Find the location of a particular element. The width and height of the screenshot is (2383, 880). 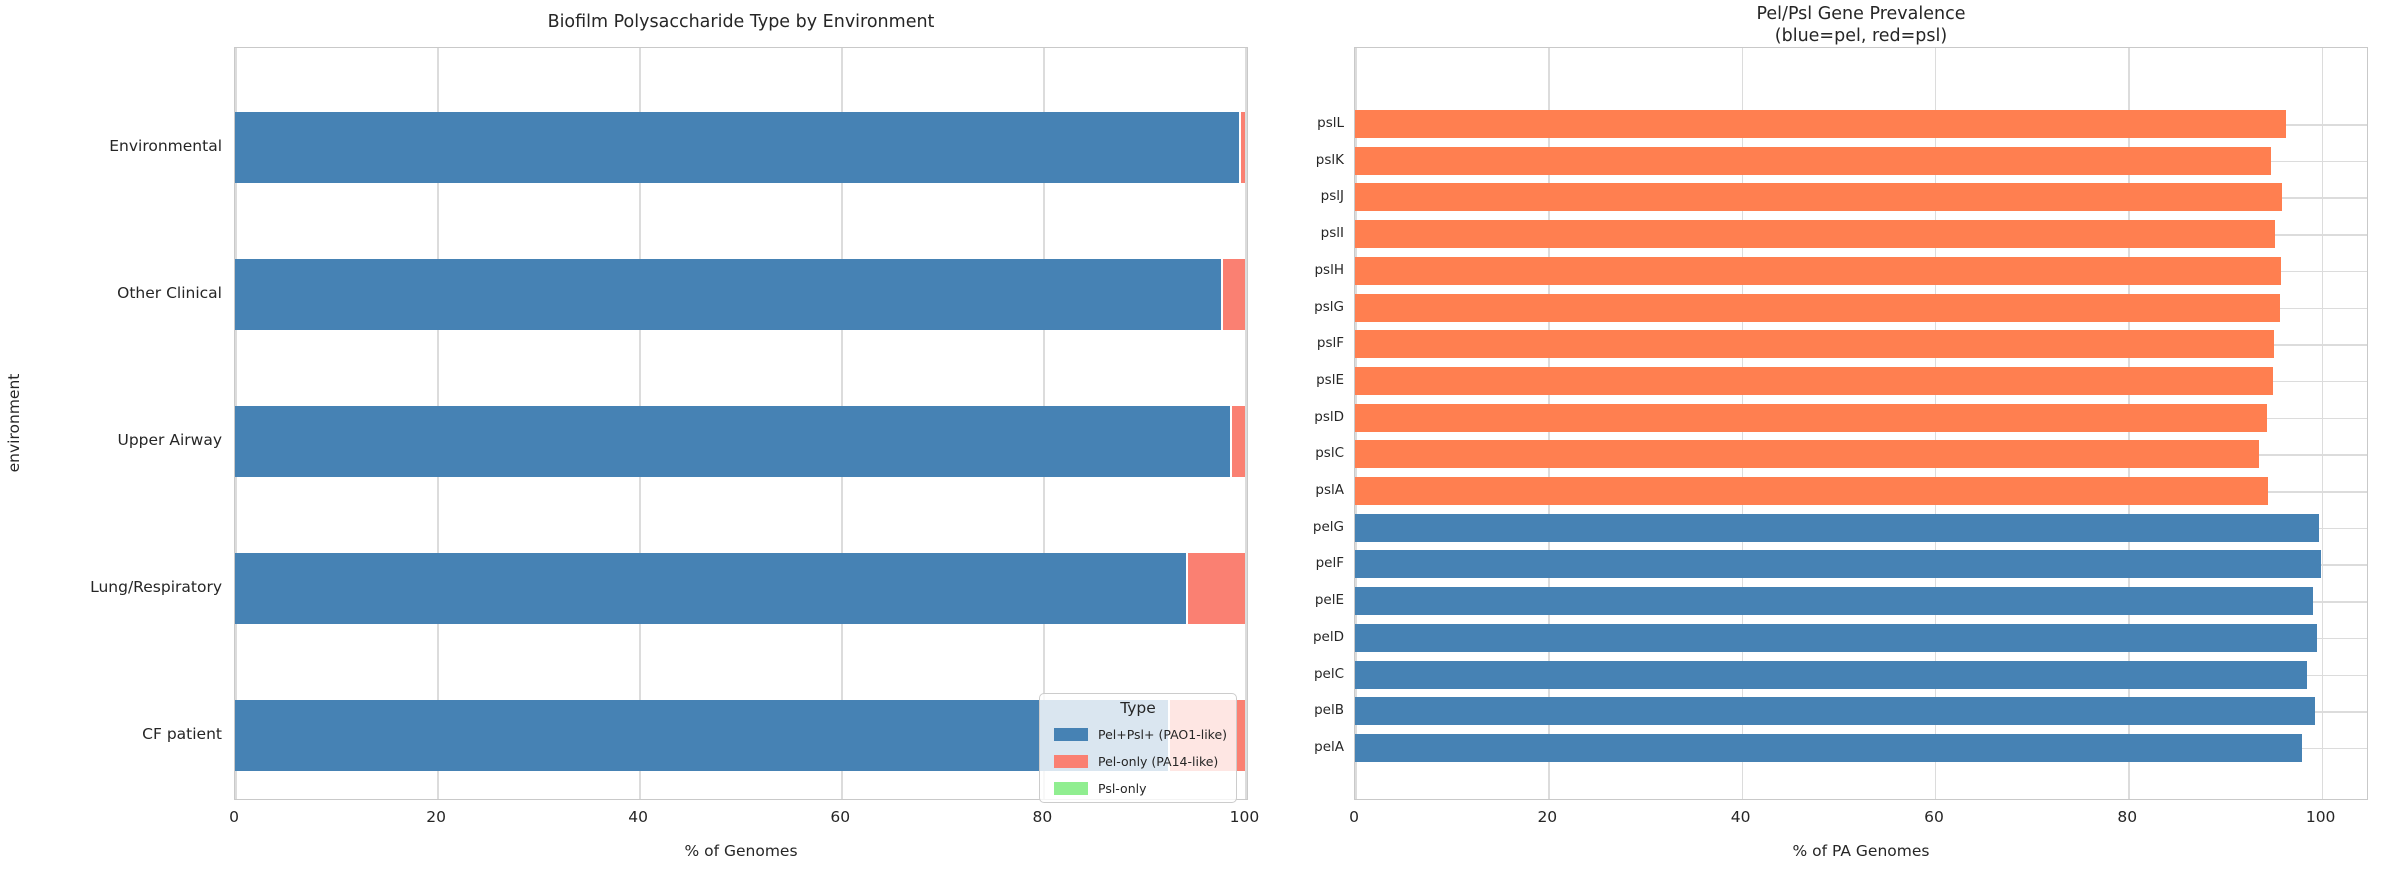

category-label: Environmental is located at coordinates (165, 145).